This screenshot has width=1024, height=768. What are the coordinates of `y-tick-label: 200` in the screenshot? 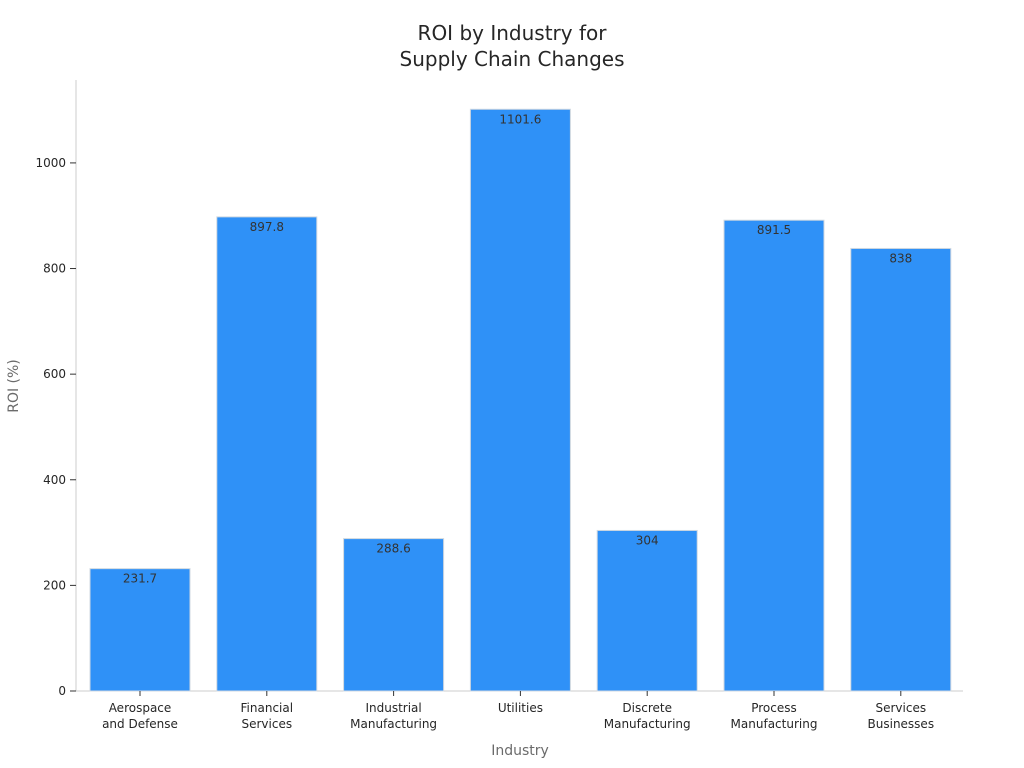 It's located at (54, 585).